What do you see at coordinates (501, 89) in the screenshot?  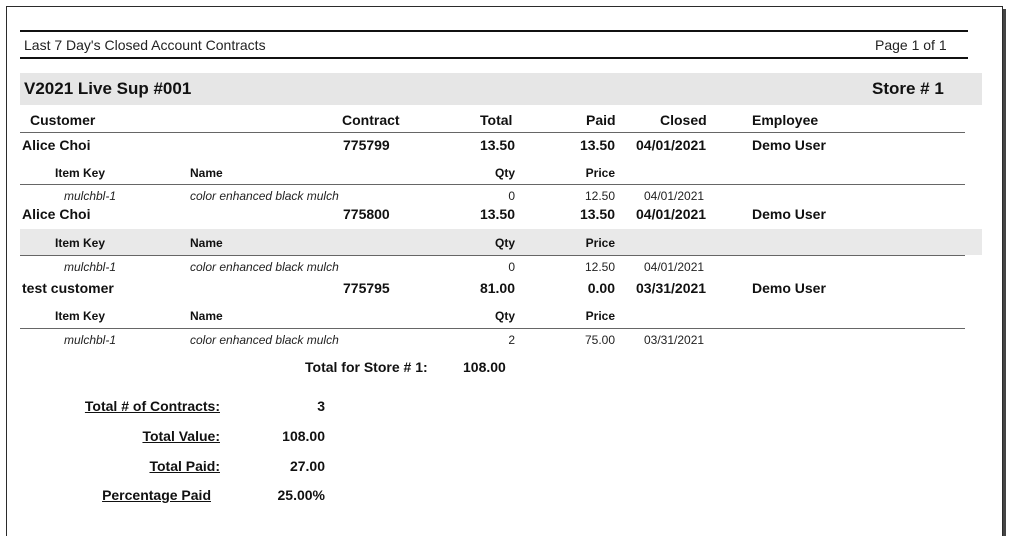 I see `store-header-band` at bounding box center [501, 89].